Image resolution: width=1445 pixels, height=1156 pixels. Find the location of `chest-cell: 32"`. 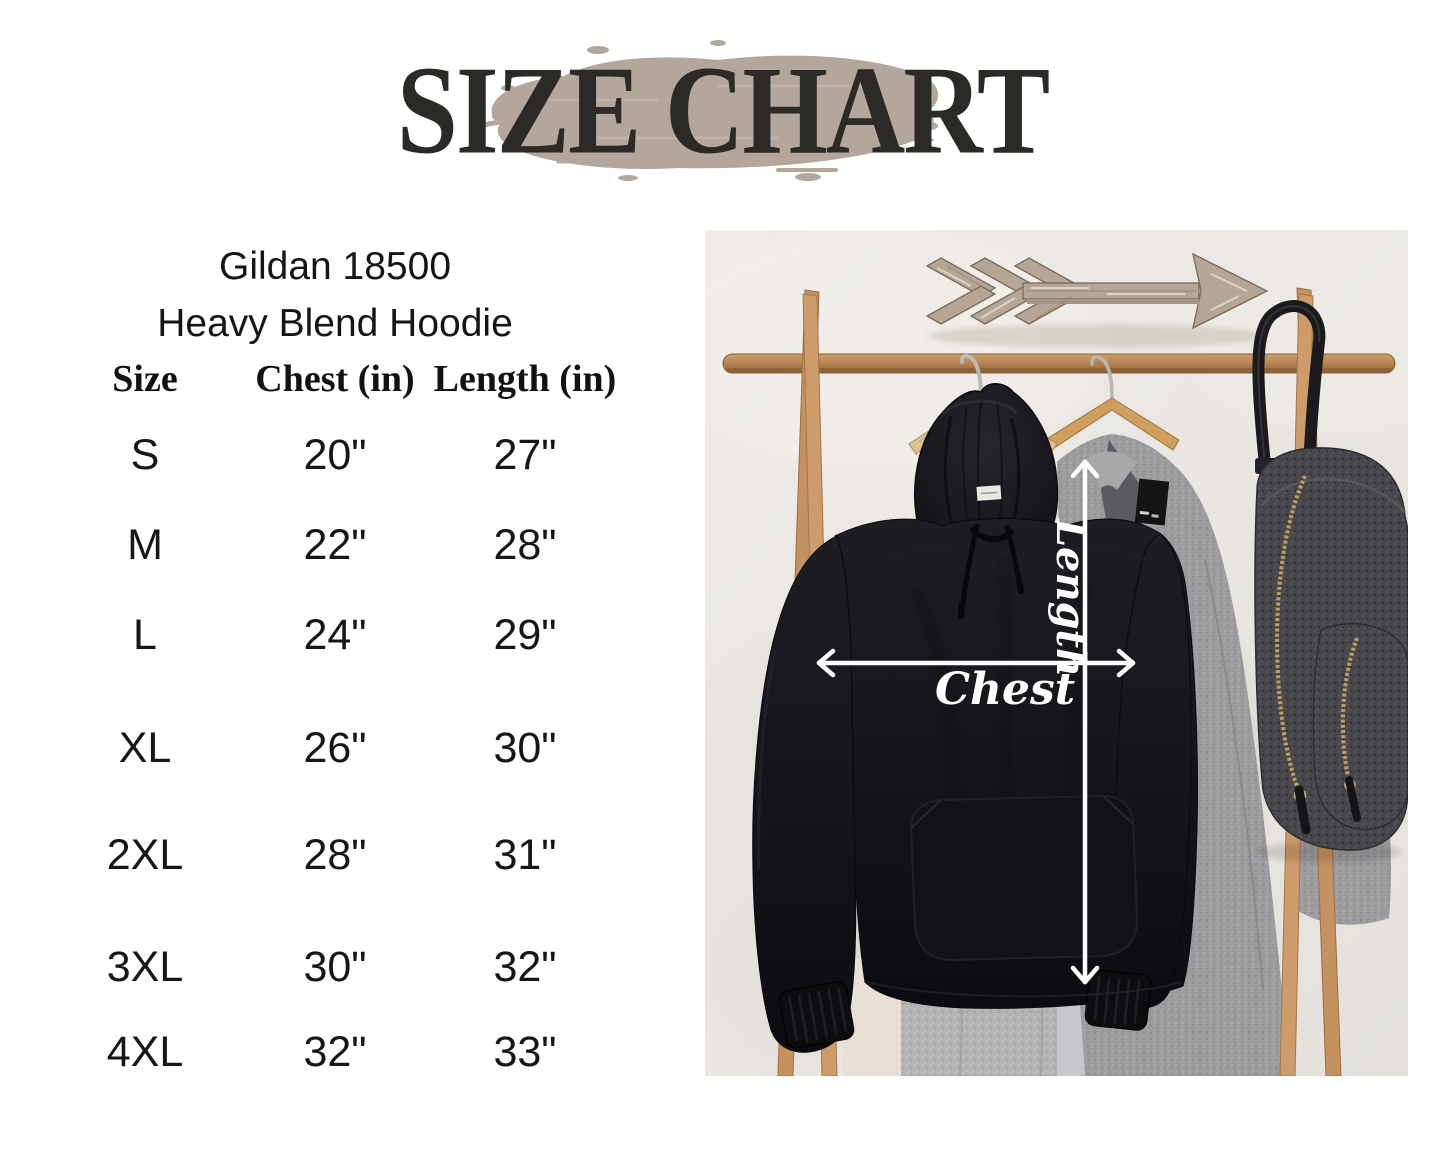

chest-cell: 32" is located at coordinates (335, 1052).